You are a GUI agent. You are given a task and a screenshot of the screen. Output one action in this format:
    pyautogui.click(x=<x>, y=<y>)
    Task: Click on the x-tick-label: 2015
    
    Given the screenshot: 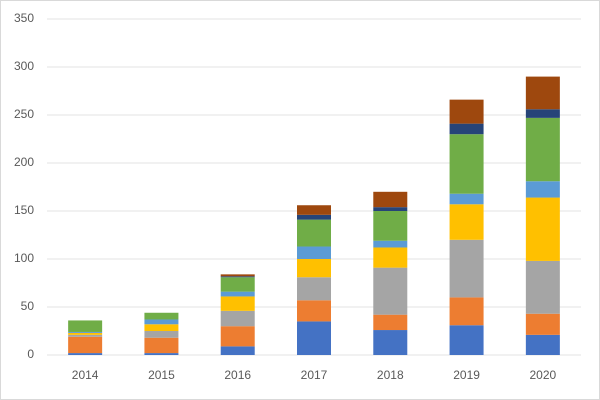 What is the action you would take?
    pyautogui.click(x=161, y=375)
    